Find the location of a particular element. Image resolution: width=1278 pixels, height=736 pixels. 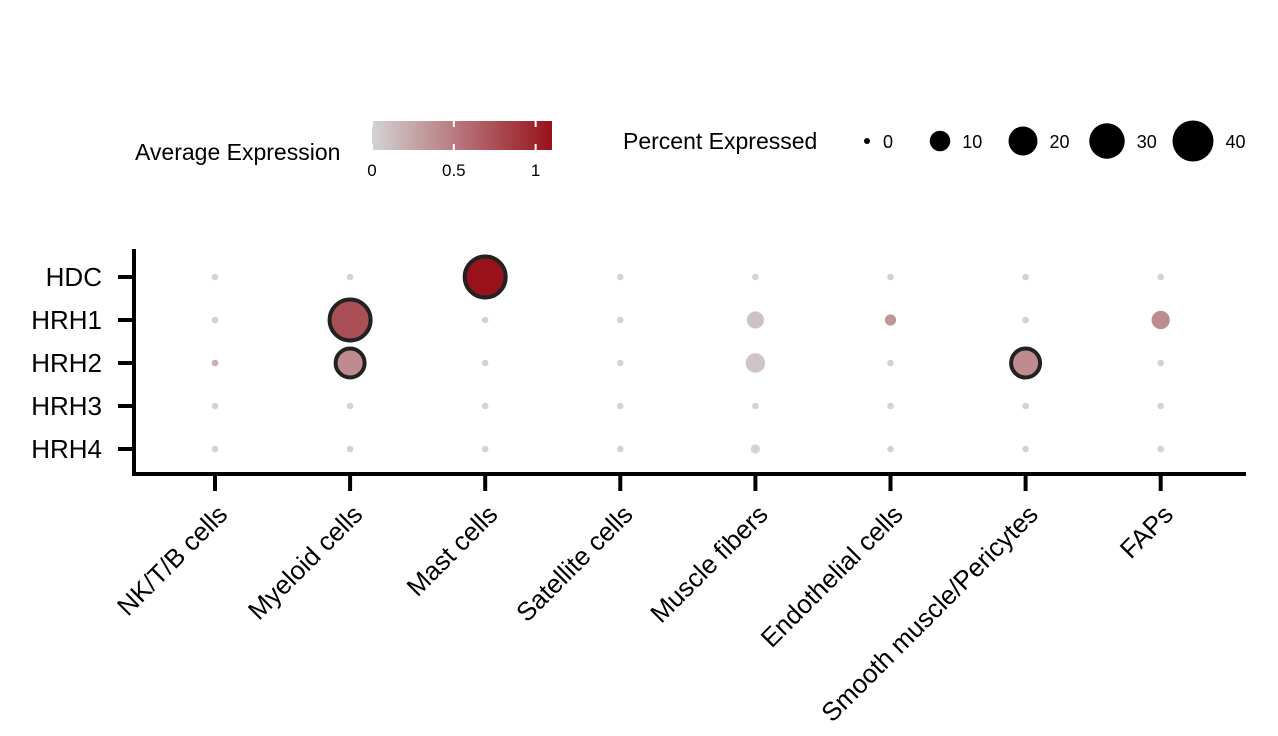

size-legend-items: 0 10 20 30 40 is located at coordinates (1055, 141).